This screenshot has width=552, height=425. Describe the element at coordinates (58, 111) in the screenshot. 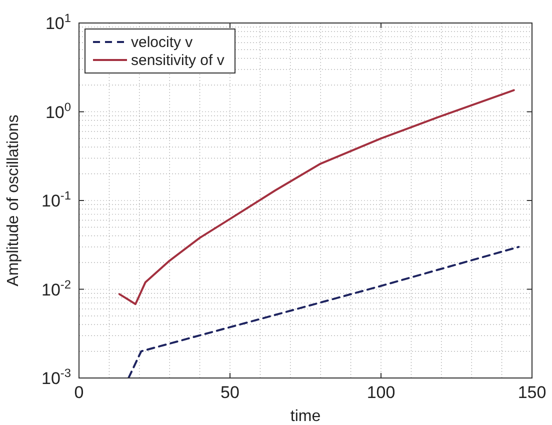

I see `y-tick-label: 10$^{0}$` at that location.